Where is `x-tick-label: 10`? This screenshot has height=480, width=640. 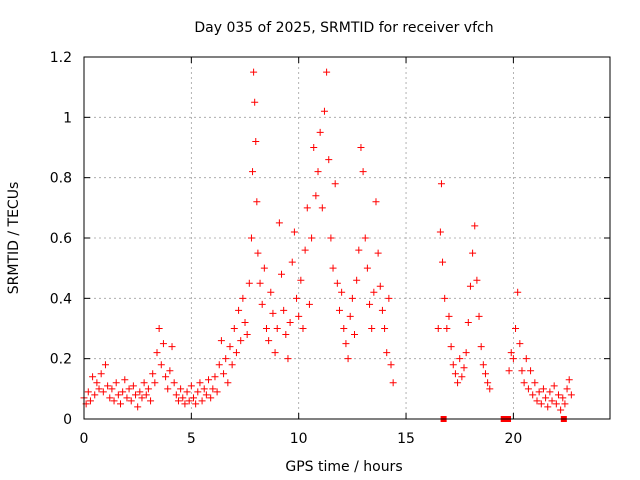 x-tick-label: 10 is located at coordinates (299, 439).